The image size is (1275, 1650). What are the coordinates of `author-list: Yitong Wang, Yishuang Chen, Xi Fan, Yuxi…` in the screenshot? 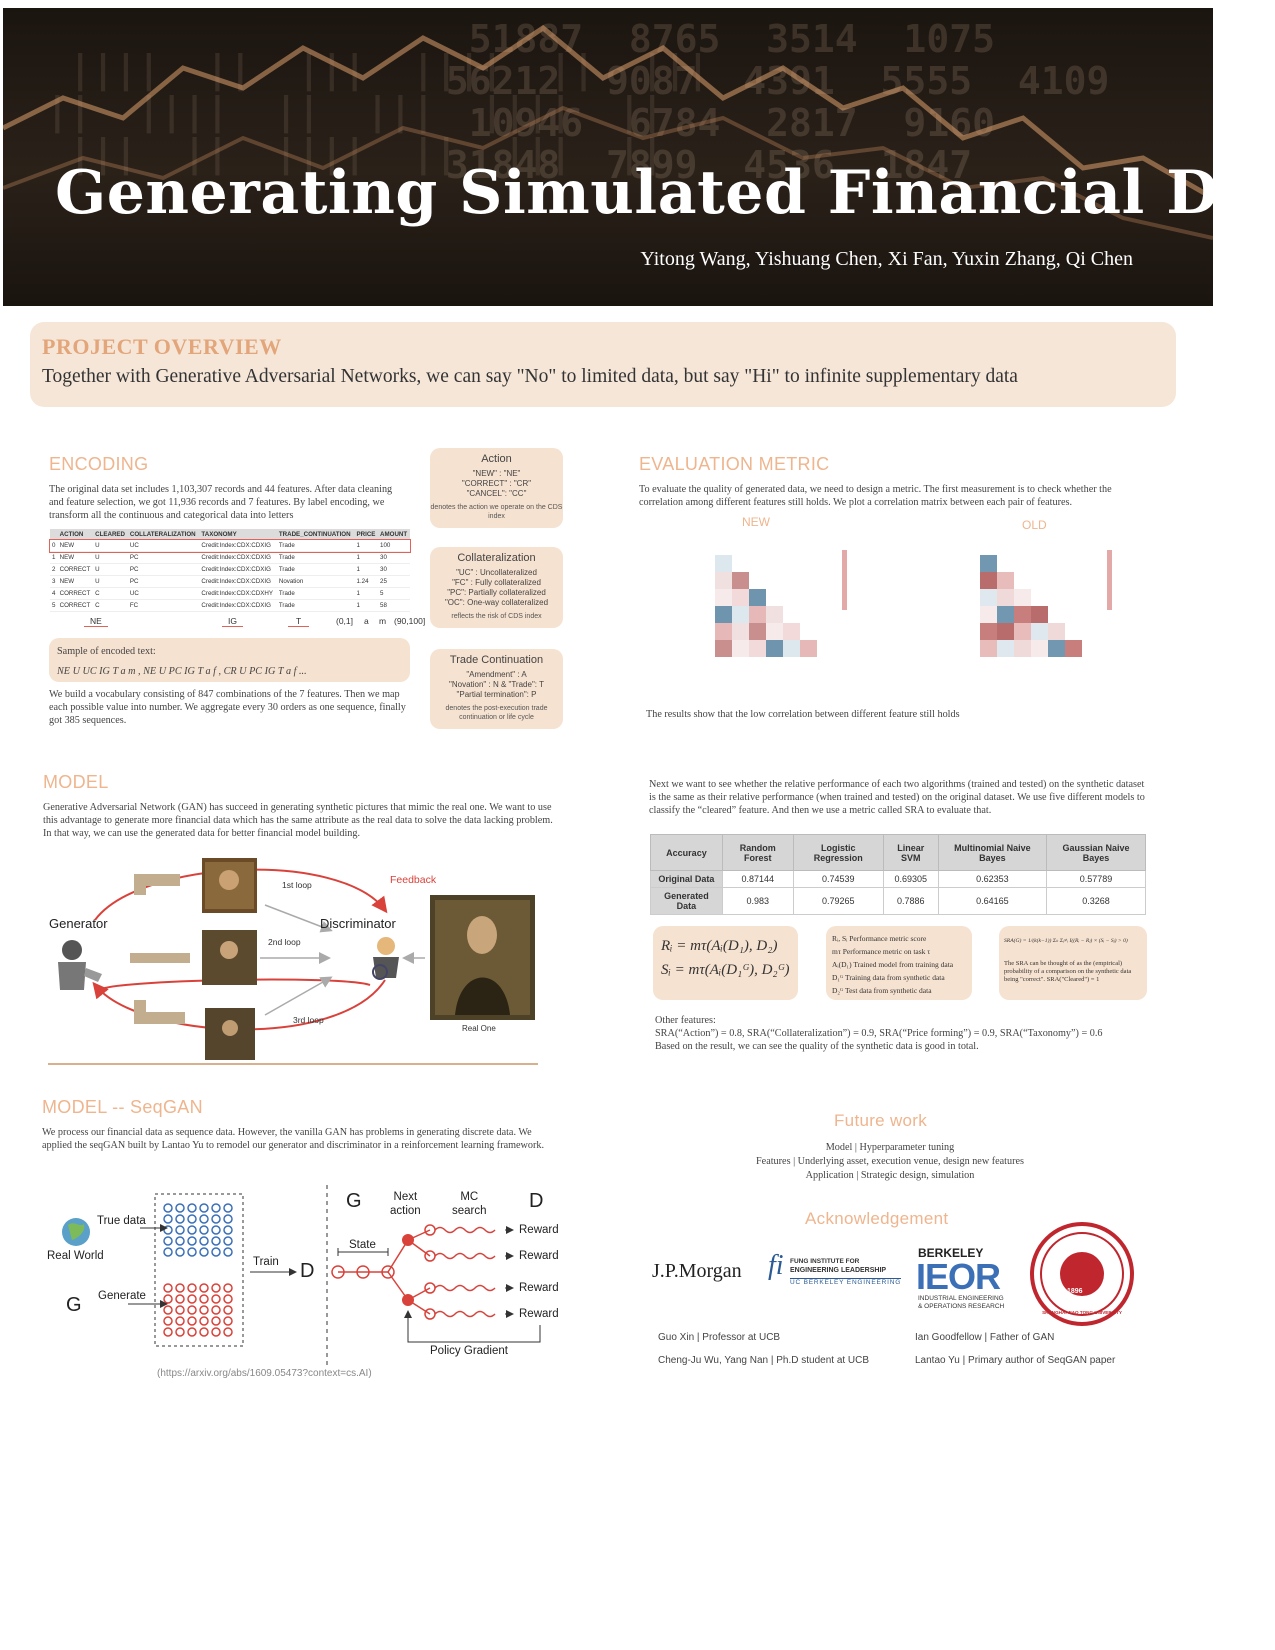 It's located at (886, 259).